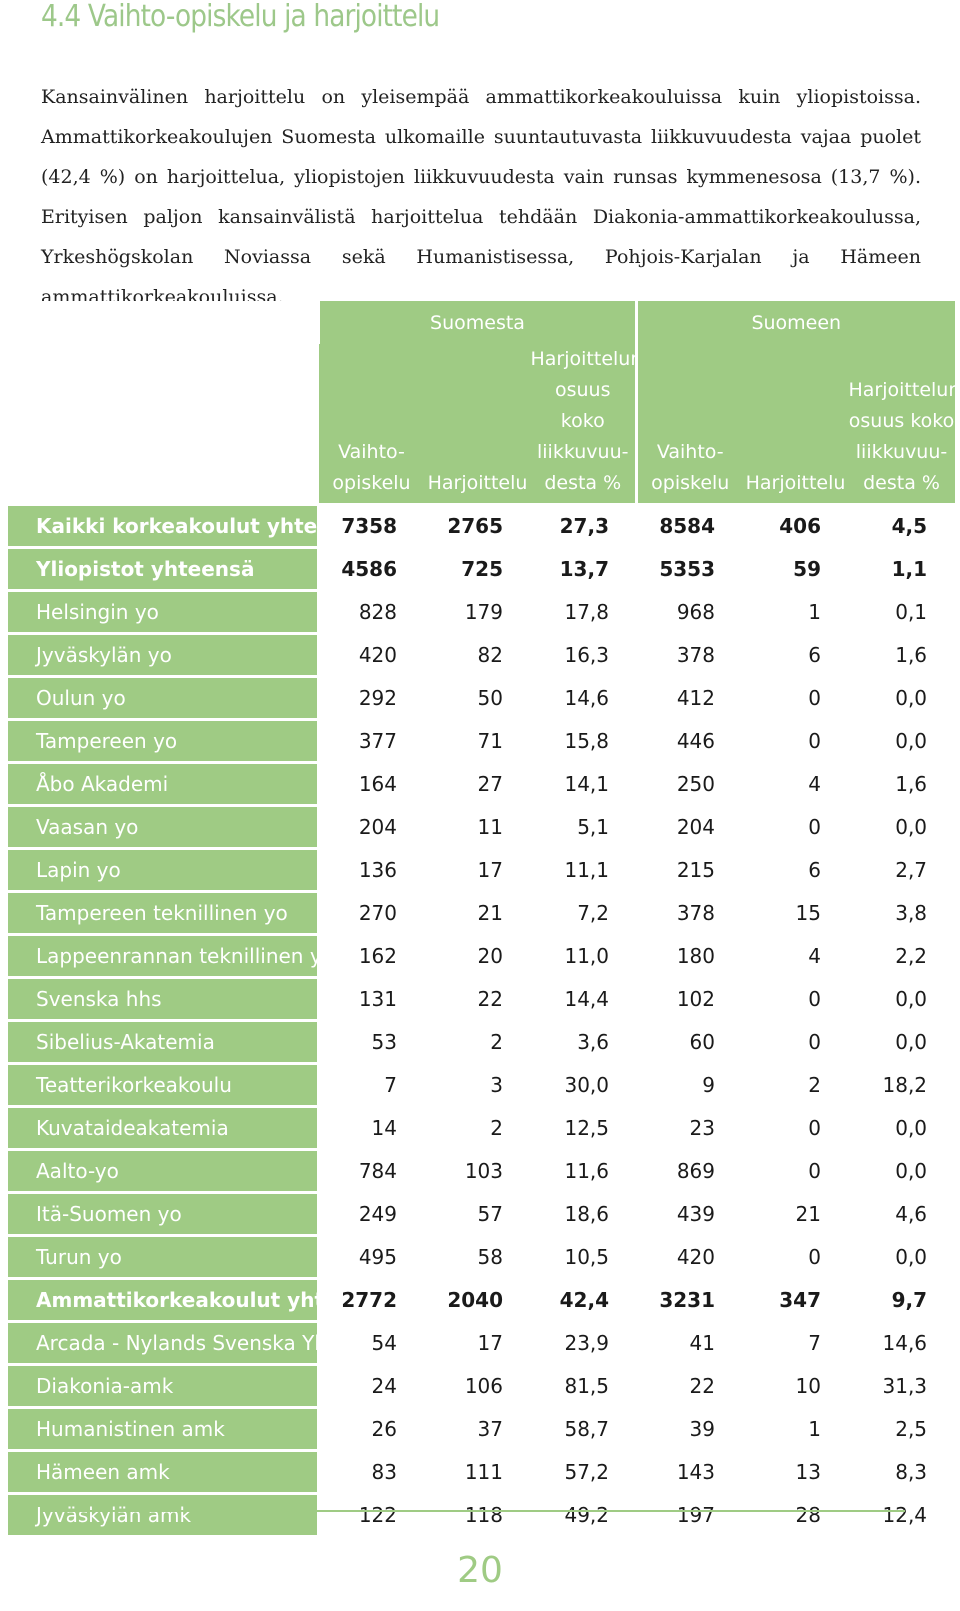 The width and height of the screenshot is (960, 1611). What do you see at coordinates (583, 827) in the screenshot?
I see `cell-a3: 5,1` at bounding box center [583, 827].